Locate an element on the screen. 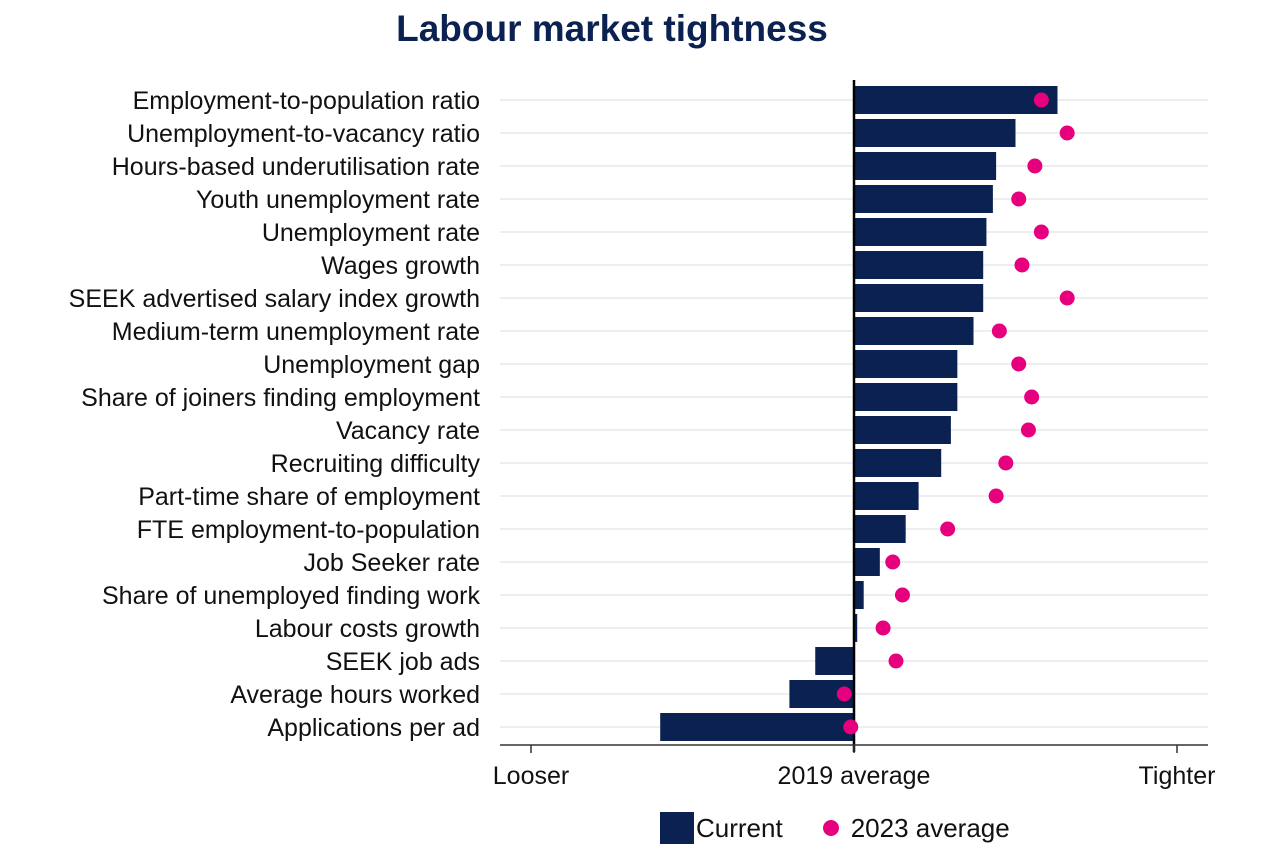 The width and height of the screenshot is (1280, 854). legend-dot-2023 is located at coordinates (830, 828).